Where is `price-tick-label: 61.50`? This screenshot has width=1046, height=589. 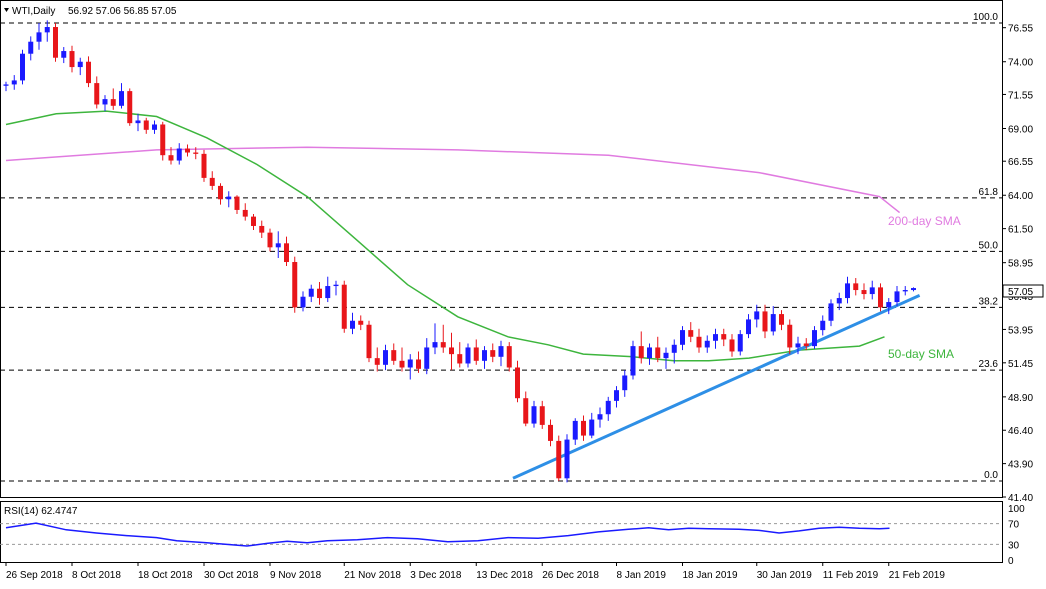
price-tick-label: 61.50 is located at coordinates (1020, 230).